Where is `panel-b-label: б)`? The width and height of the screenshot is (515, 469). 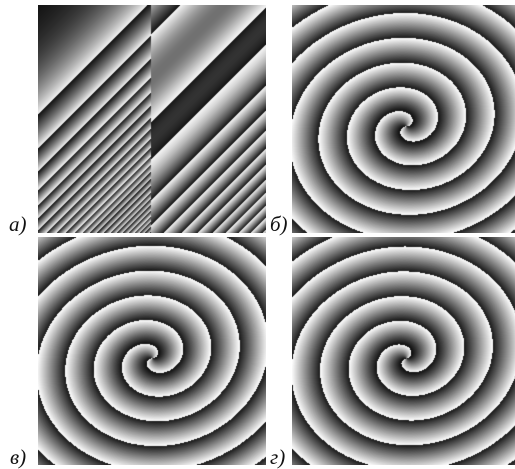
panel-b-label: б) is located at coordinates (279, 224).